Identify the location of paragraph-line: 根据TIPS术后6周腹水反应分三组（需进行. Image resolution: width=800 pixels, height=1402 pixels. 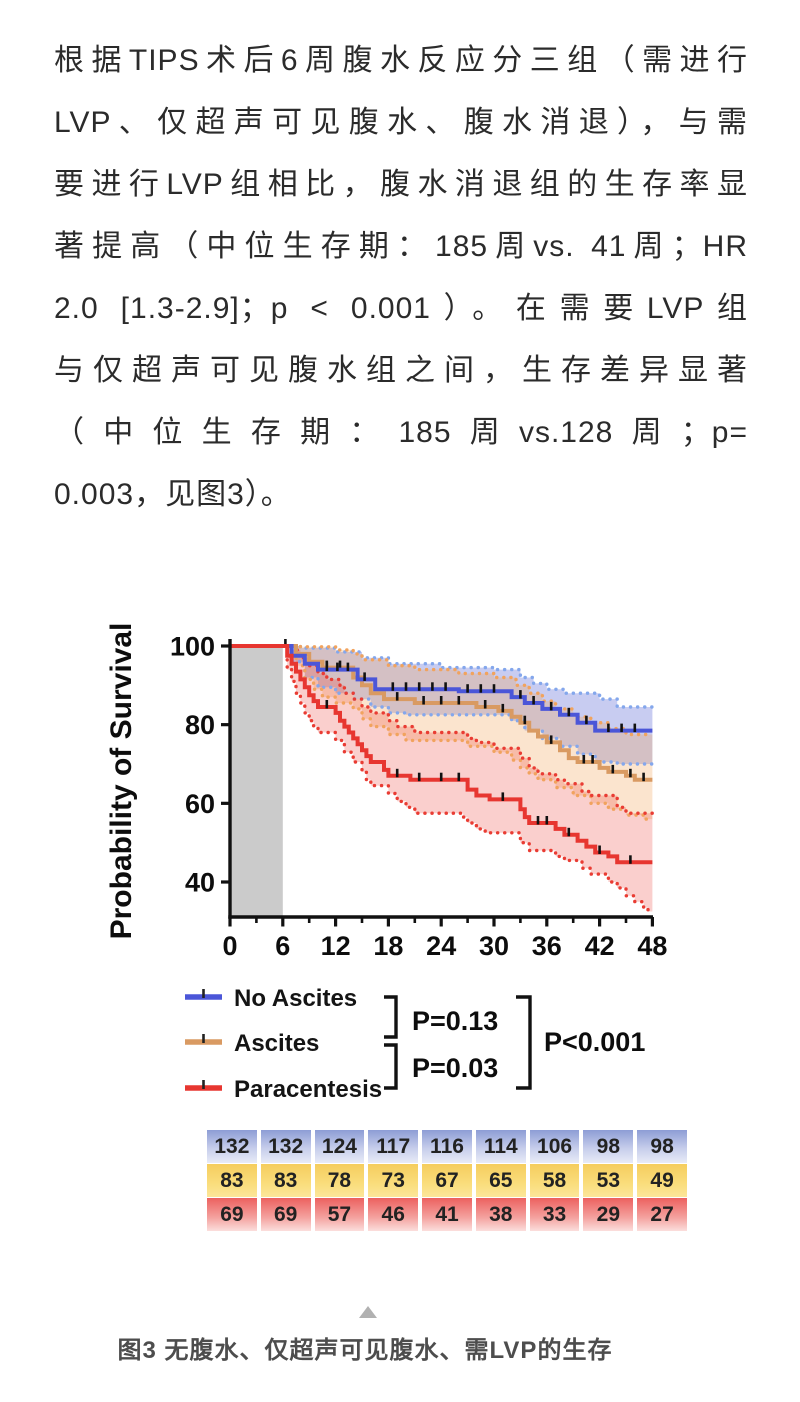
(401, 60).